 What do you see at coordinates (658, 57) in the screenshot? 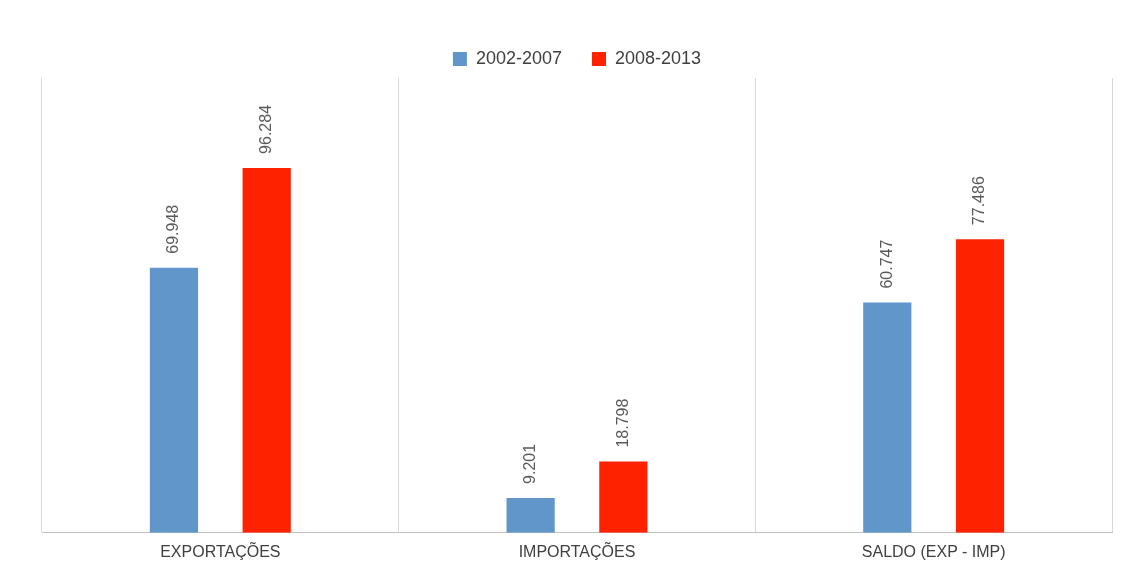
I see `legend-label: 2008-2013` at bounding box center [658, 57].